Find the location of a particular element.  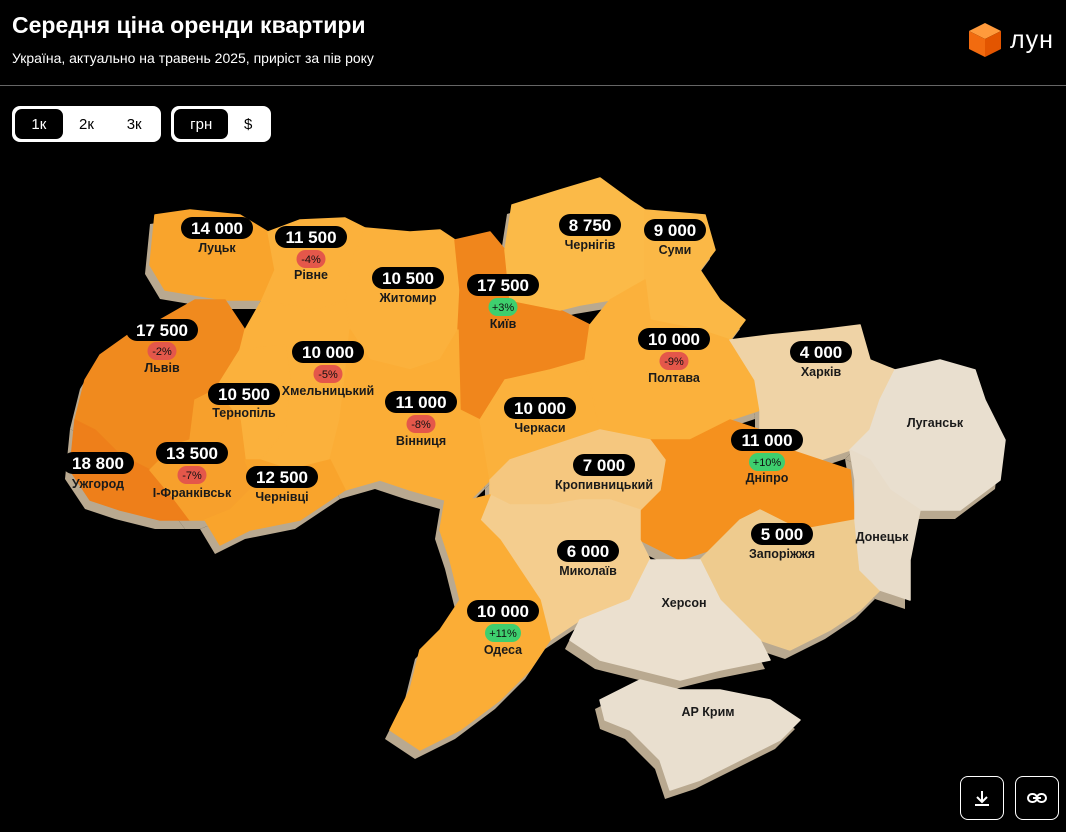

region-label-zhytomyr: 10 500 Житомир is located at coordinates (408, 286).